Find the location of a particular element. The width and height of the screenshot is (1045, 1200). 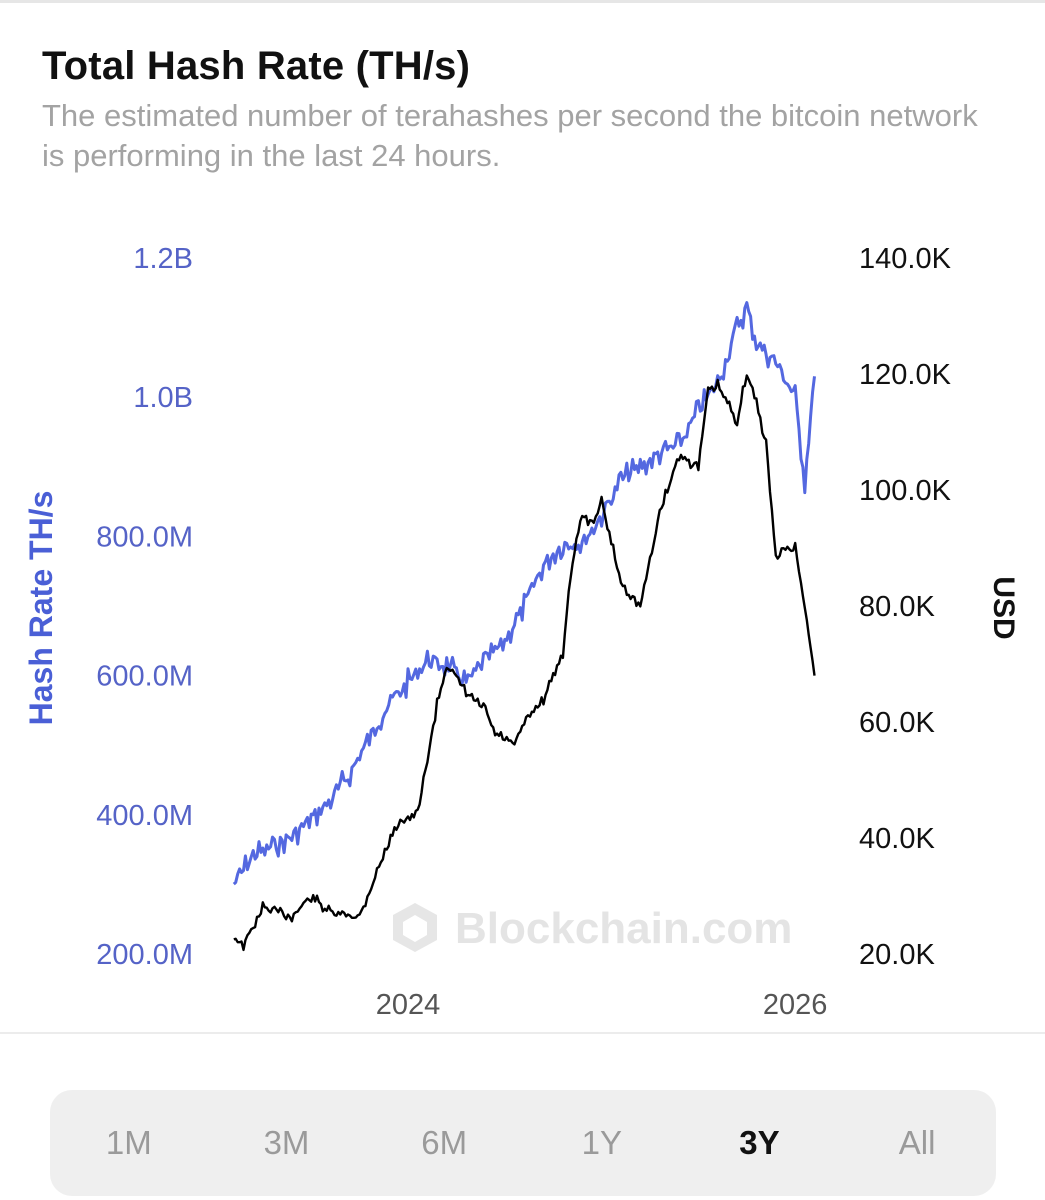

y-left-tick-label: 400.0M is located at coordinates (144, 816).